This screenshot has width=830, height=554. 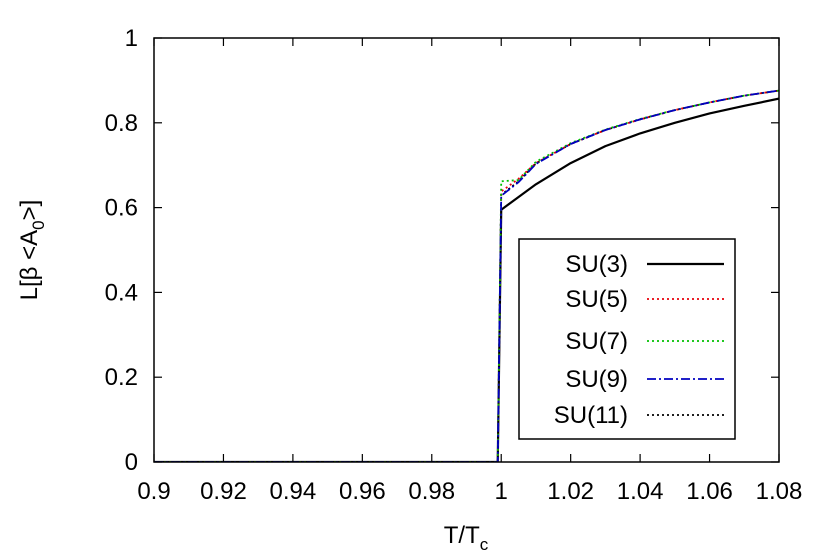 What do you see at coordinates (484, 544) in the screenshot?
I see `x-axis-label-subscript: c` at bounding box center [484, 544].